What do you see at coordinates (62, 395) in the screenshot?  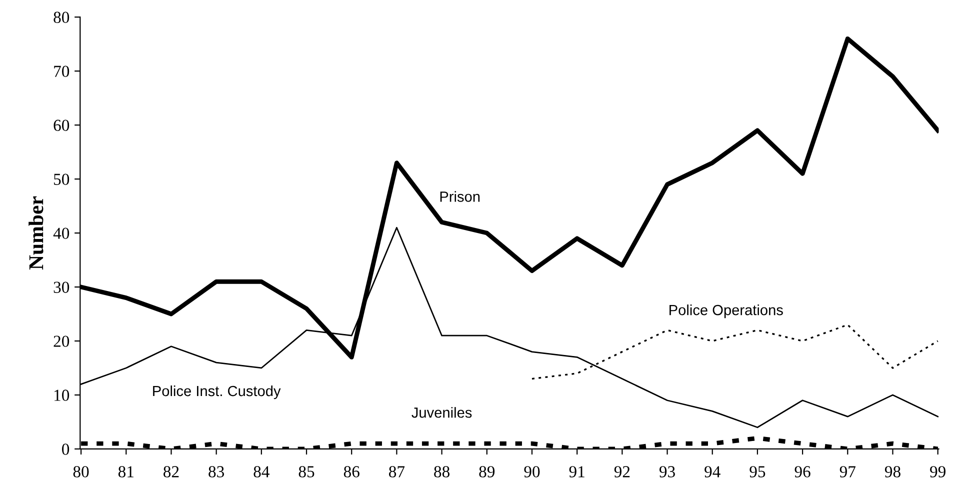 I see `y-tick-label: 10` at bounding box center [62, 395].